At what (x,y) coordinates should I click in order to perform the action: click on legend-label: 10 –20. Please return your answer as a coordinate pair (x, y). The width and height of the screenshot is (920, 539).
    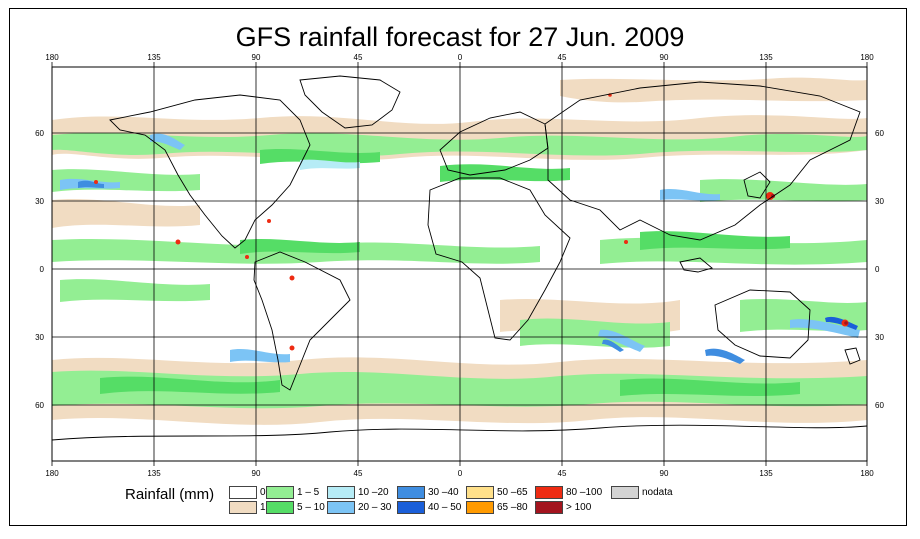
    Looking at the image, I should click on (373, 492).